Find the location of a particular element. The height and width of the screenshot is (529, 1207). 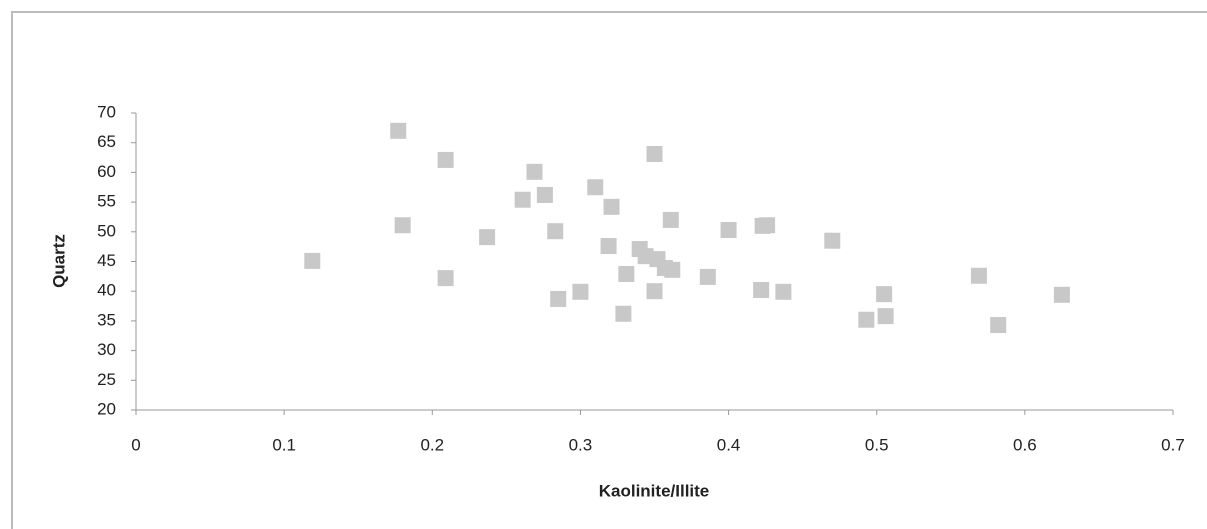

y-tick-label: 20 is located at coordinates (106, 408).